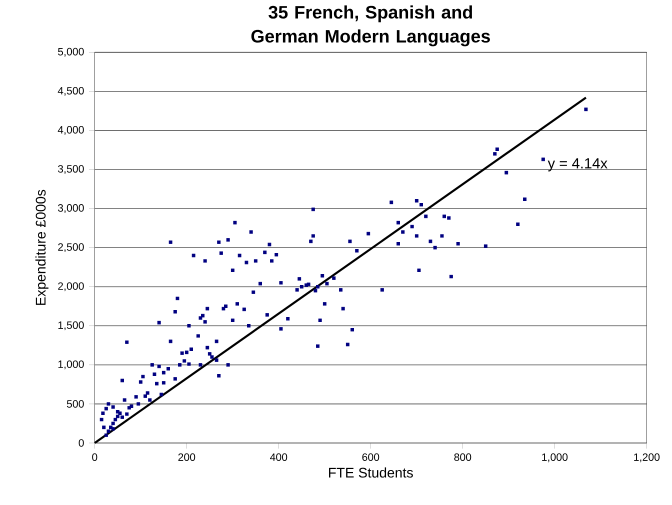 Image resolution: width=672 pixels, height=505 pixels. What do you see at coordinates (71, 208) in the screenshot?
I see `y-tick-label: 3,000` at bounding box center [71, 208].